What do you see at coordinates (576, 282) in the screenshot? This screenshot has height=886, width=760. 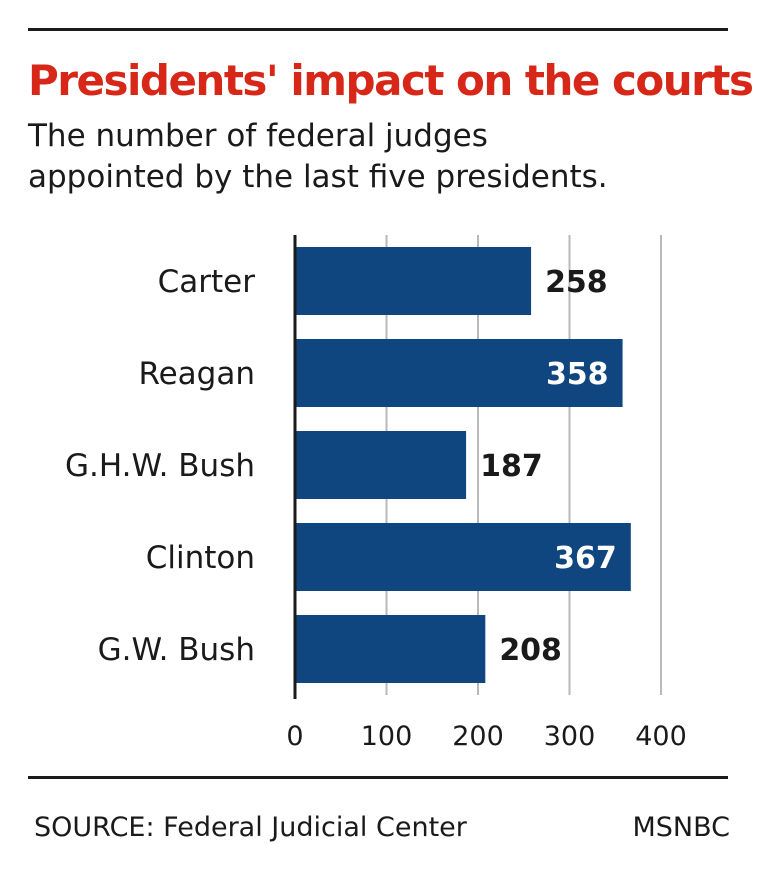 I see `data-label-0: 258` at bounding box center [576, 282].